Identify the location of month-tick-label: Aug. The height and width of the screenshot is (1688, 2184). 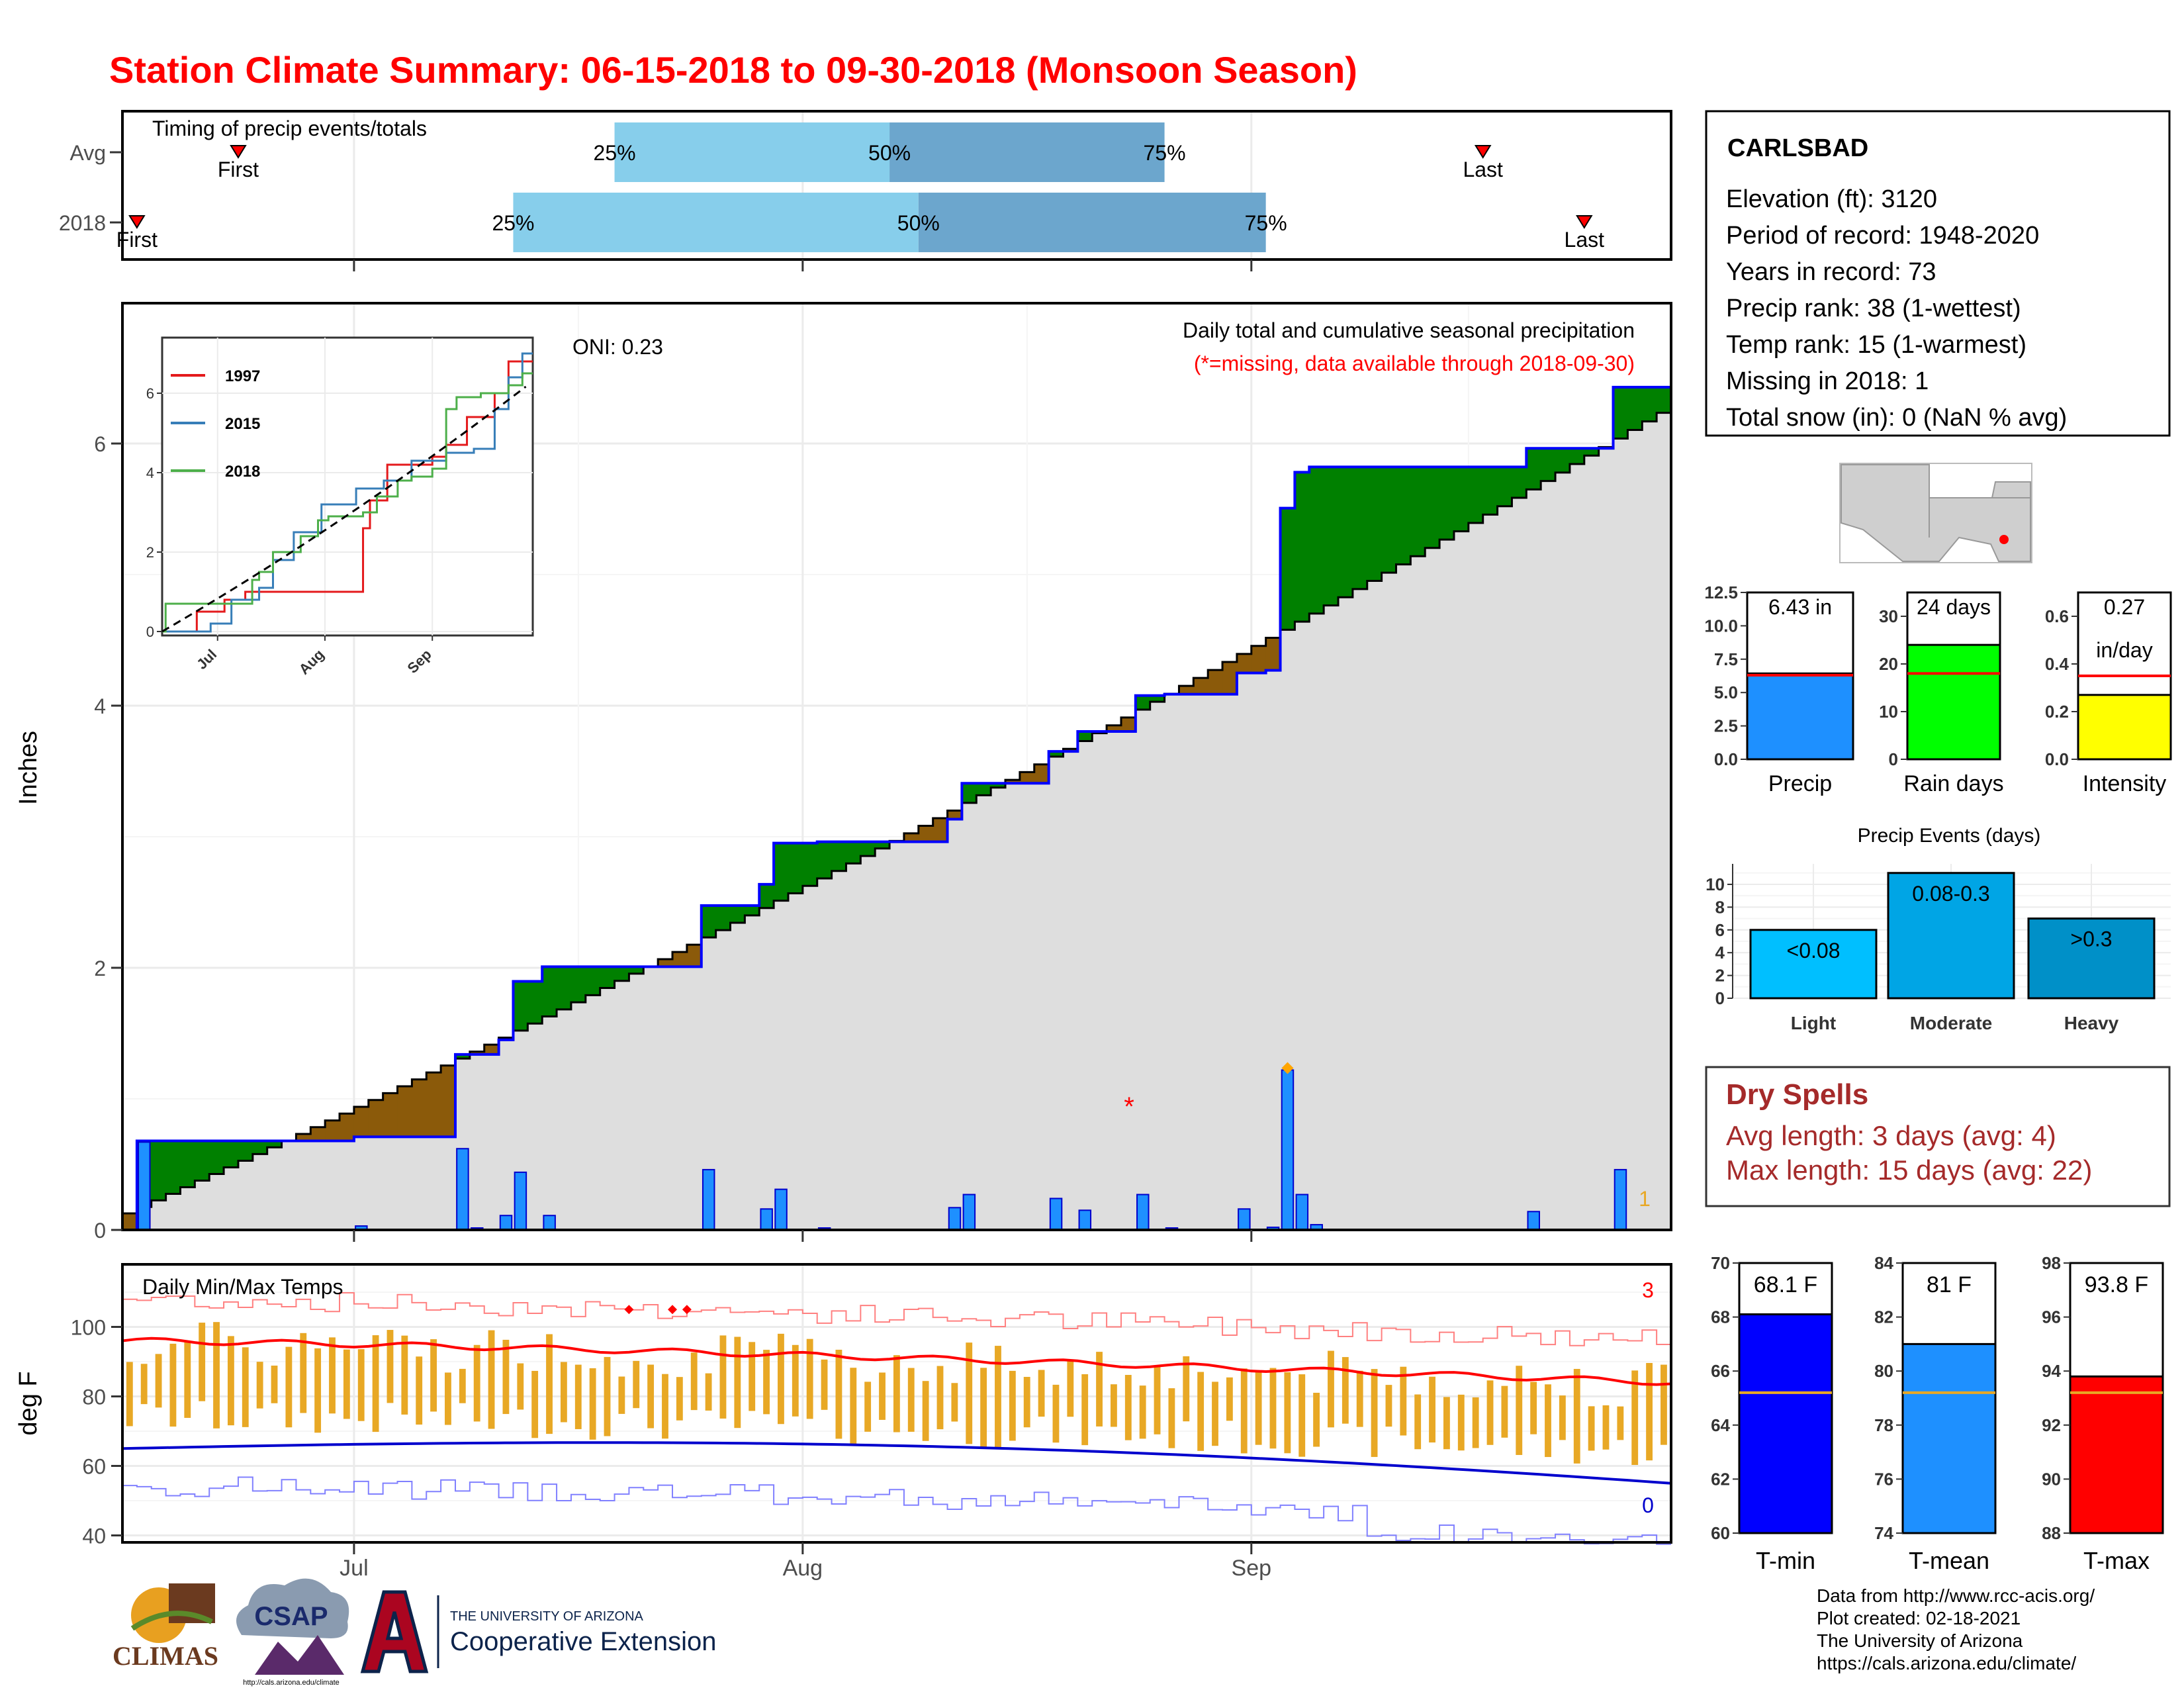
(803, 1568).